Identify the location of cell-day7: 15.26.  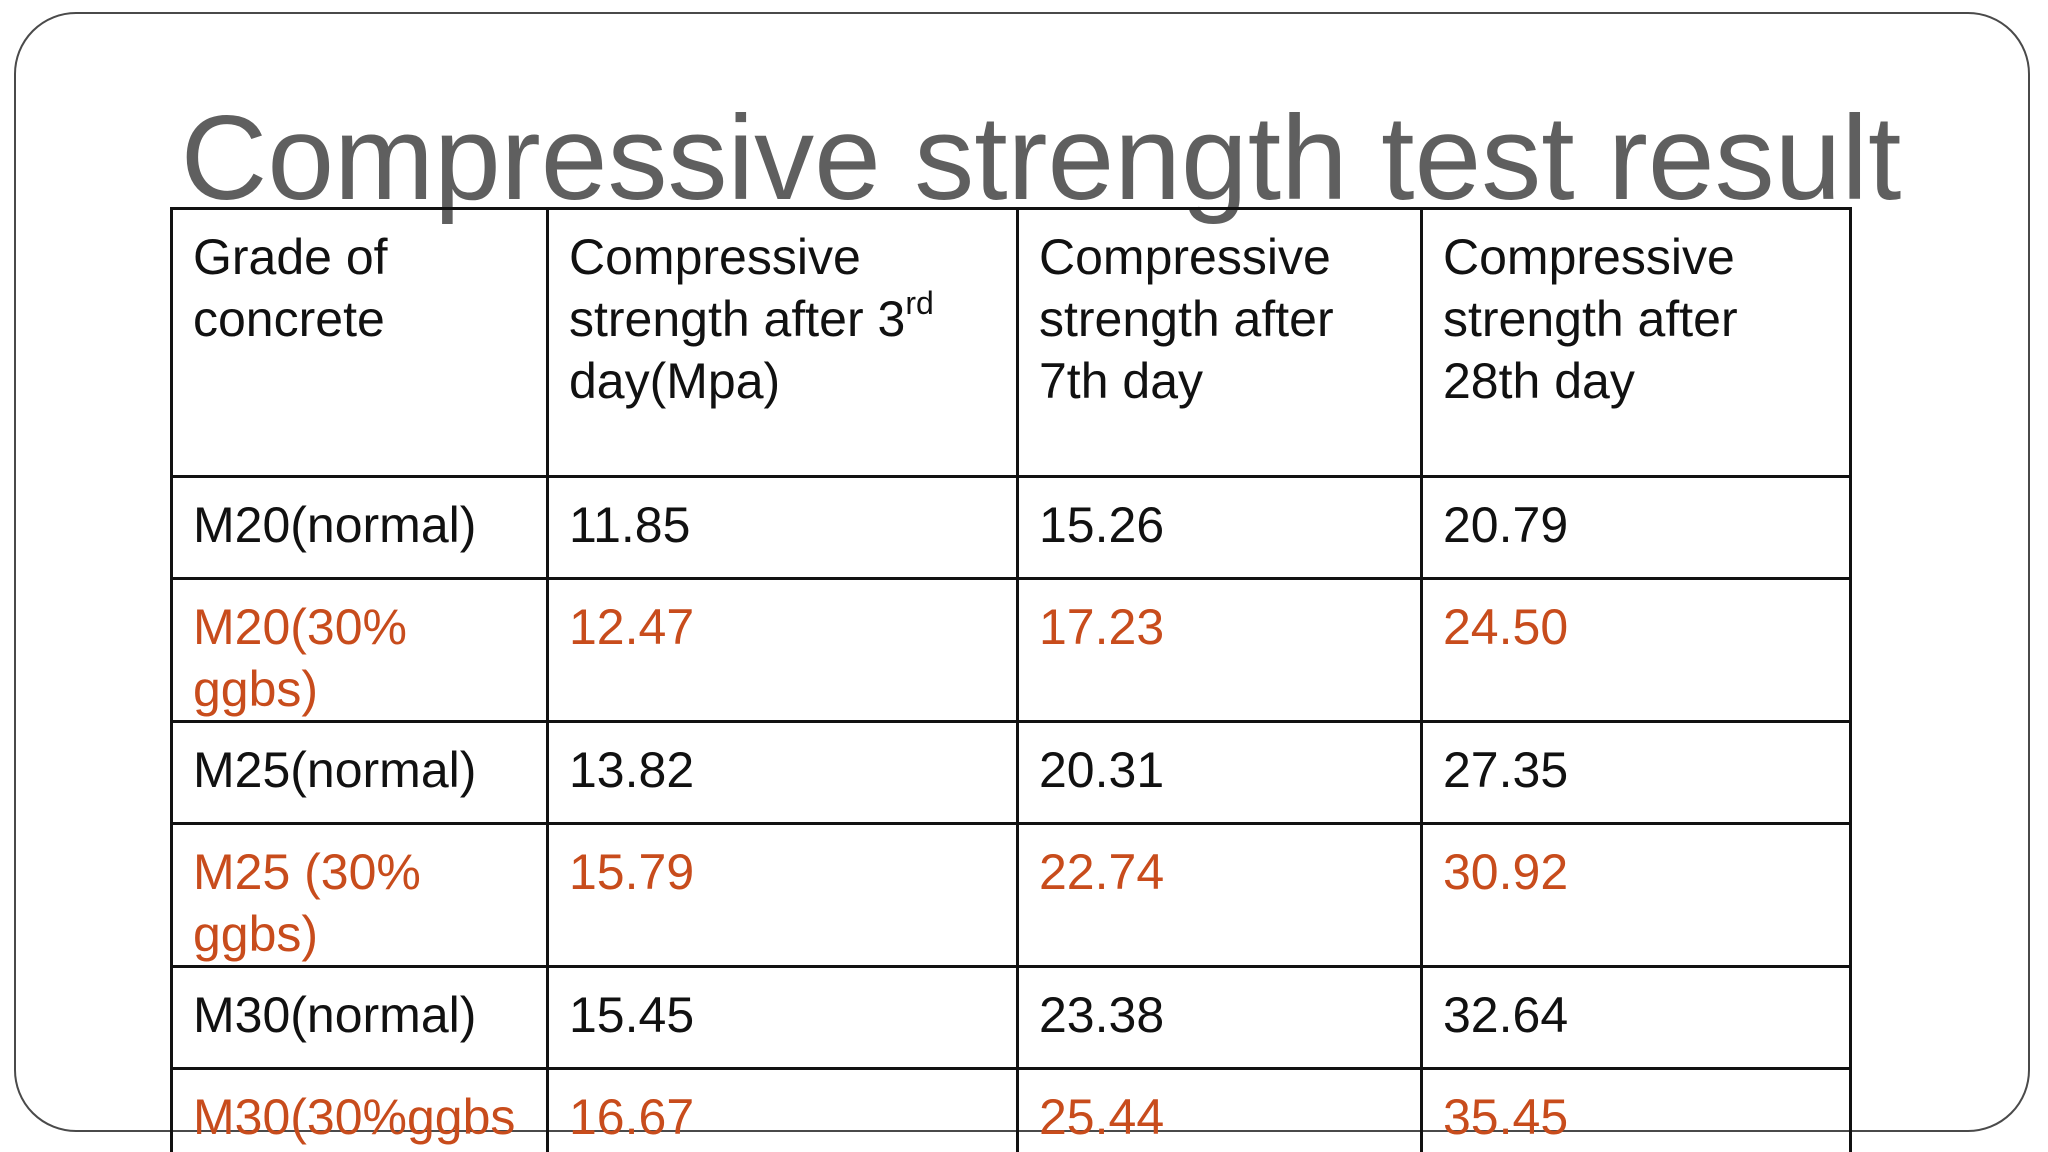
(1219, 527).